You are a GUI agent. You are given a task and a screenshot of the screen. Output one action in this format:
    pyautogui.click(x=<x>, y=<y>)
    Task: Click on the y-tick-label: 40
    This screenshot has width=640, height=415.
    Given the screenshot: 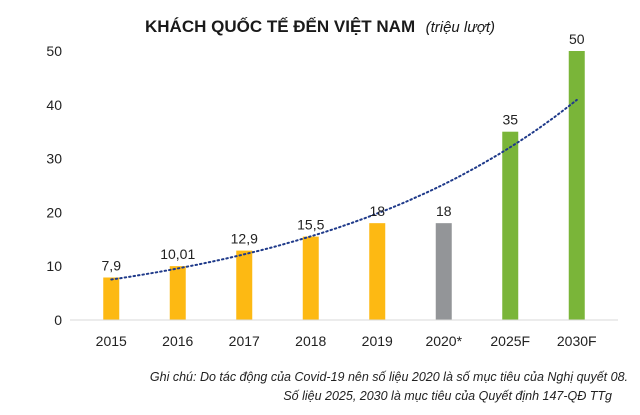 What is the action you would take?
    pyautogui.click(x=54, y=105)
    